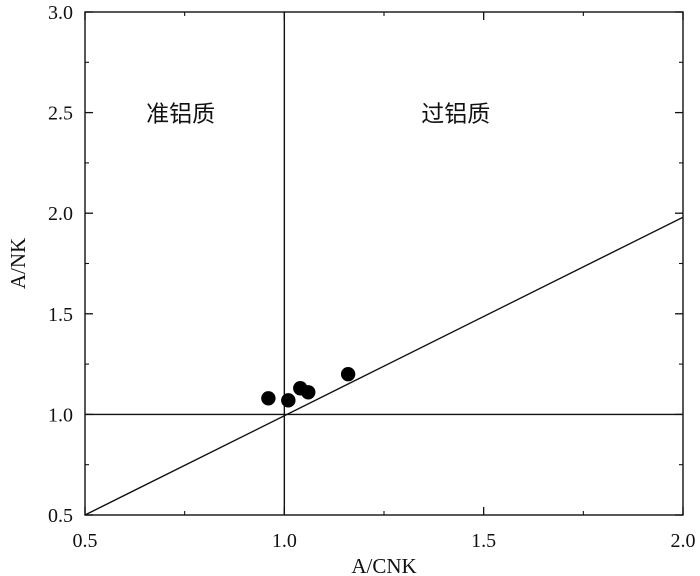  I want to click on x-axis-title: A/CNK, so click(383, 565).